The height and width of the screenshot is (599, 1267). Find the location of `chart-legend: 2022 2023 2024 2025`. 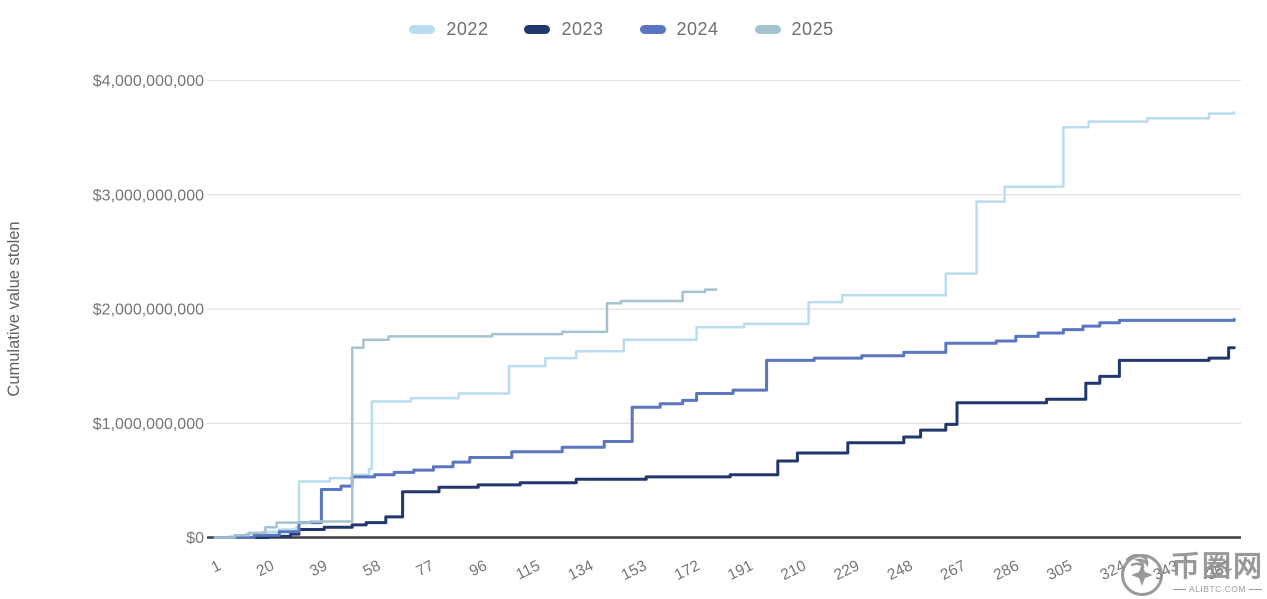

chart-legend: 2022 2023 2024 2025 is located at coordinates (627, 29).